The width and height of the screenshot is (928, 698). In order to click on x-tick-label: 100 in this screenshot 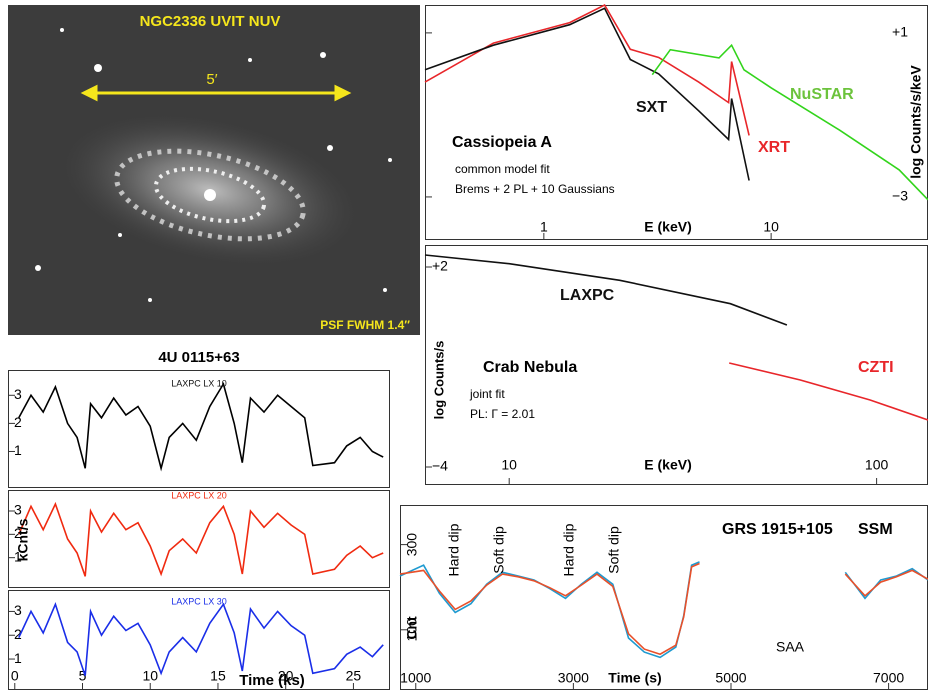, I will do `click(877, 465)`.